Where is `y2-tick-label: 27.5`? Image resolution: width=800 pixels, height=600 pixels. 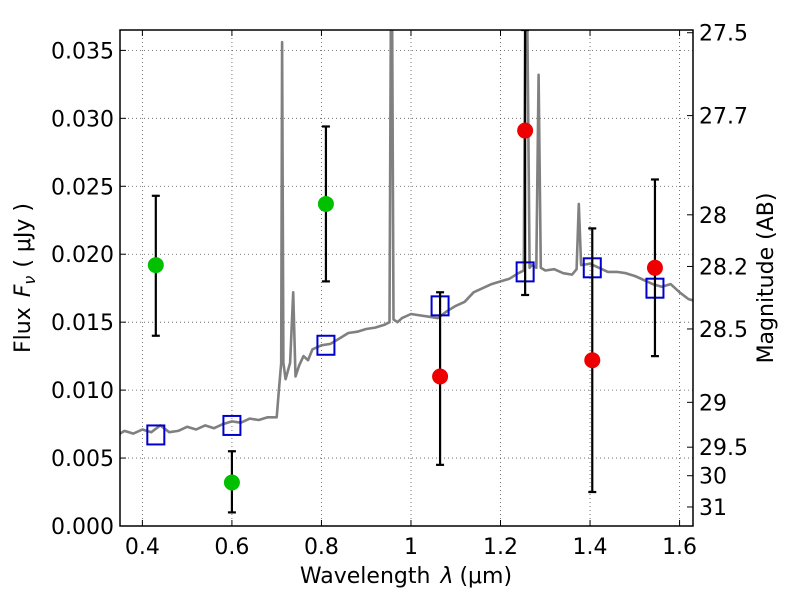
y2-tick-label: 27.5 is located at coordinates (723, 34).